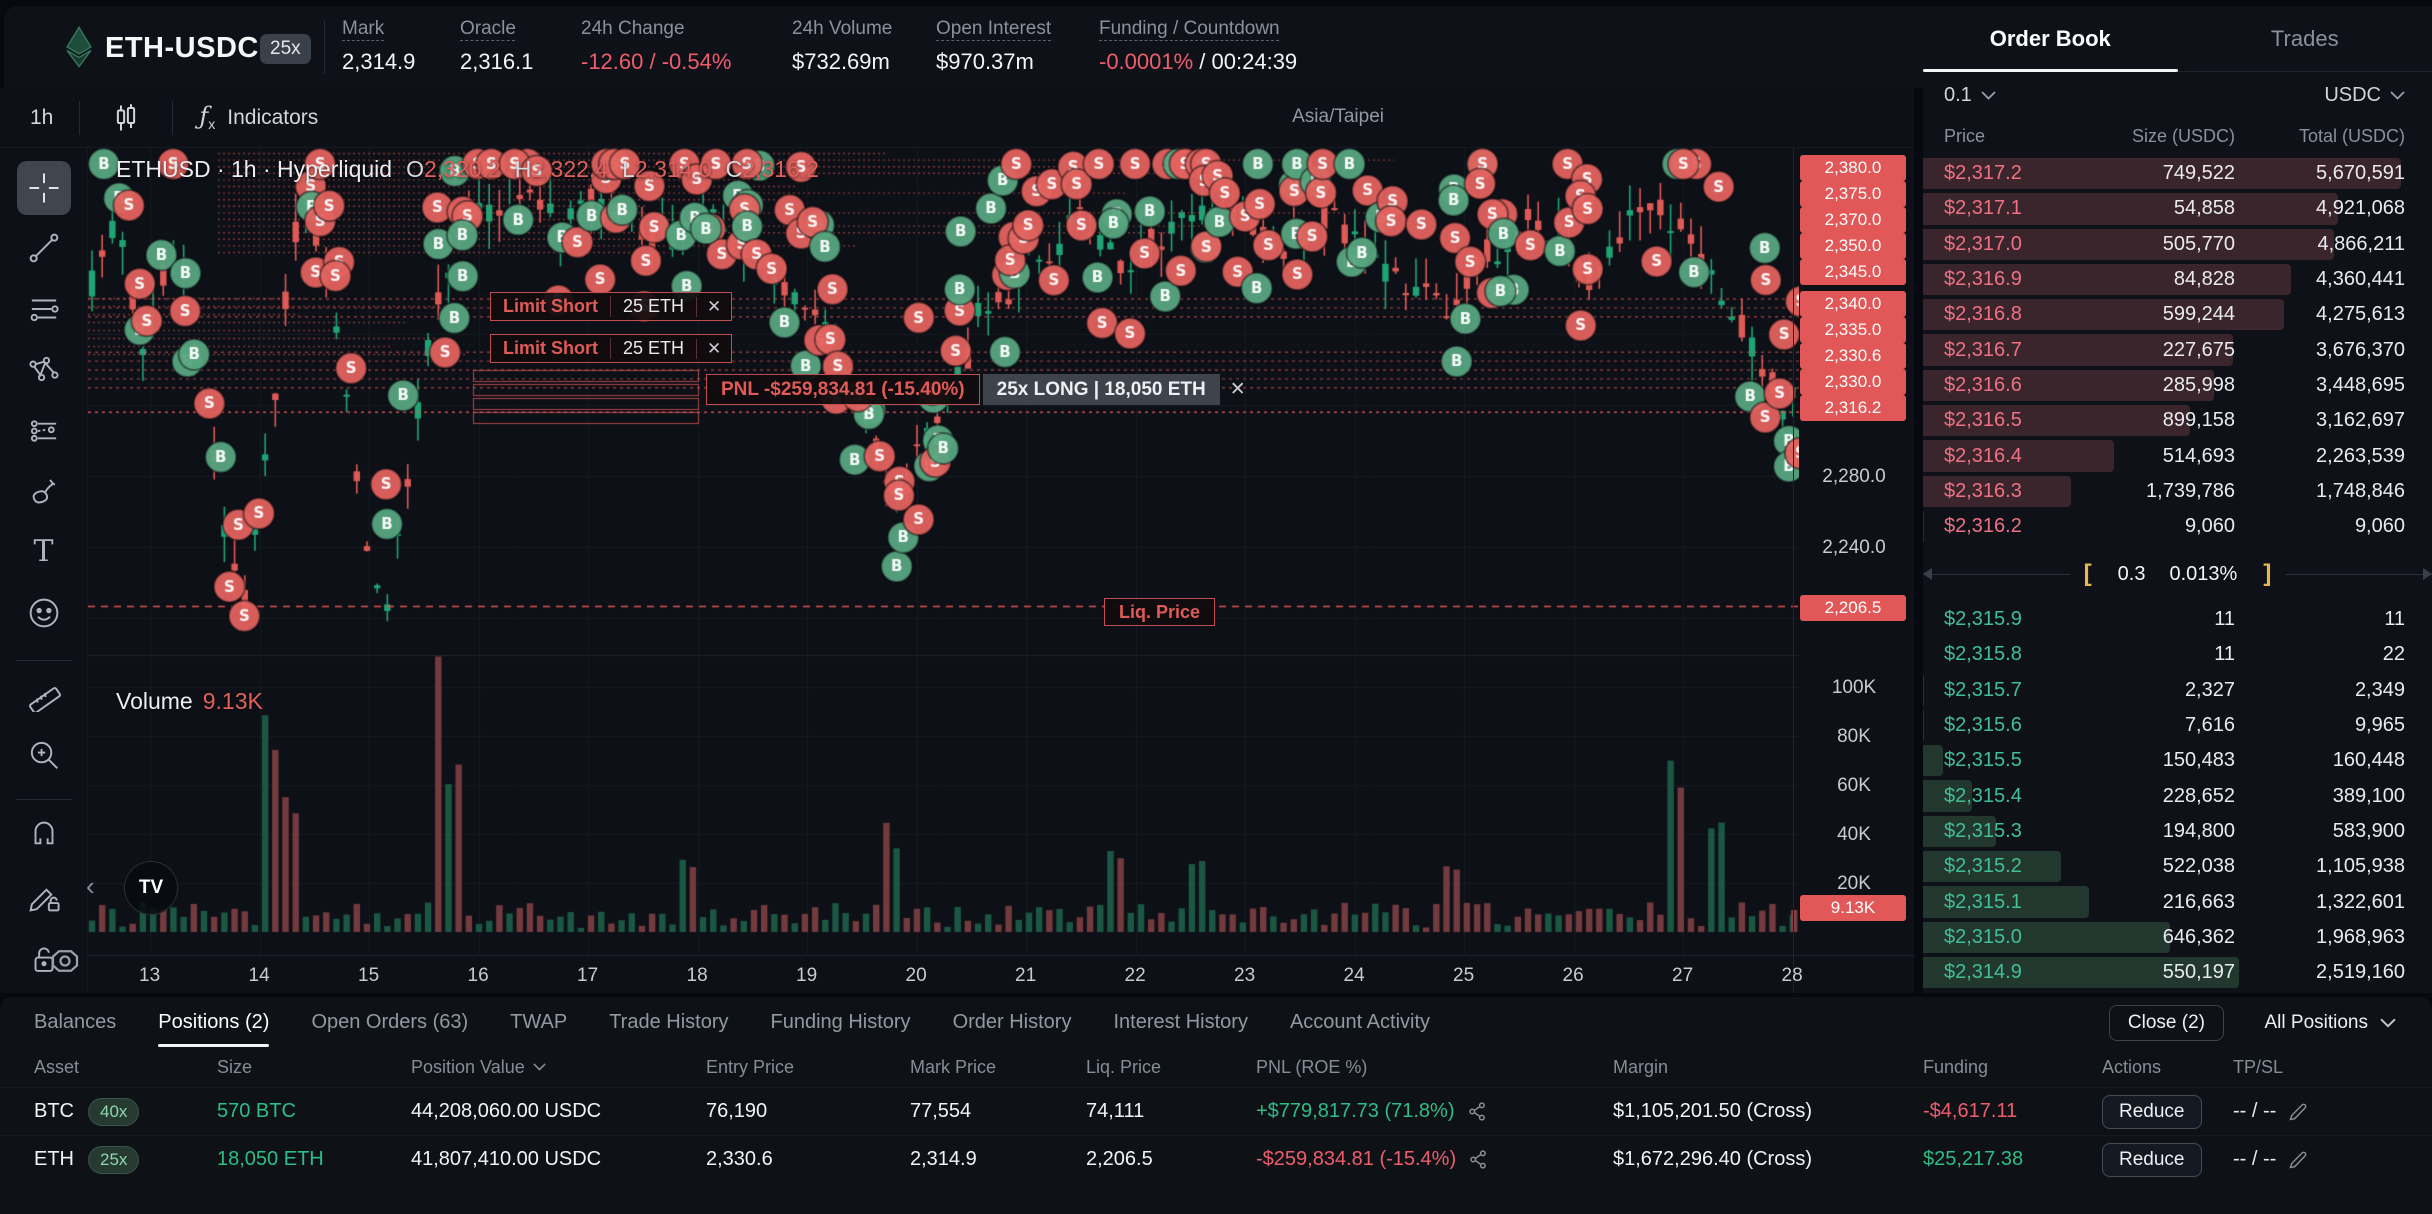  I want to click on col-header-margin: Margin, so click(1641, 1066).